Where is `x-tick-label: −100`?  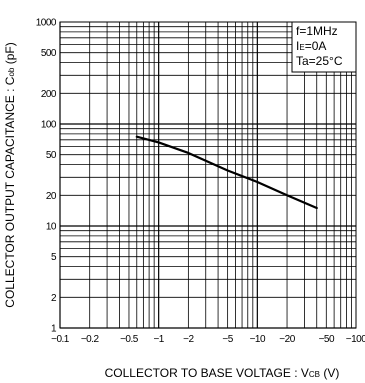 x-tick-label: −100 is located at coordinates (355, 339).